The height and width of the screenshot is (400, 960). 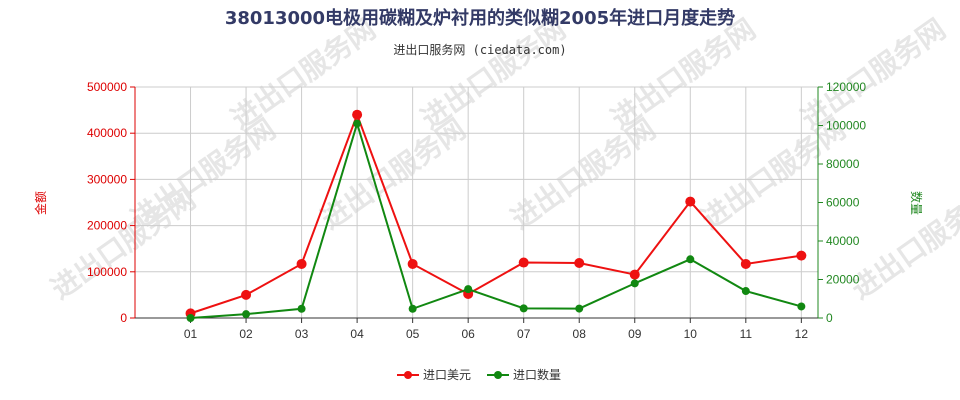 I want to click on x-tick-label: 11, so click(x=746, y=334).